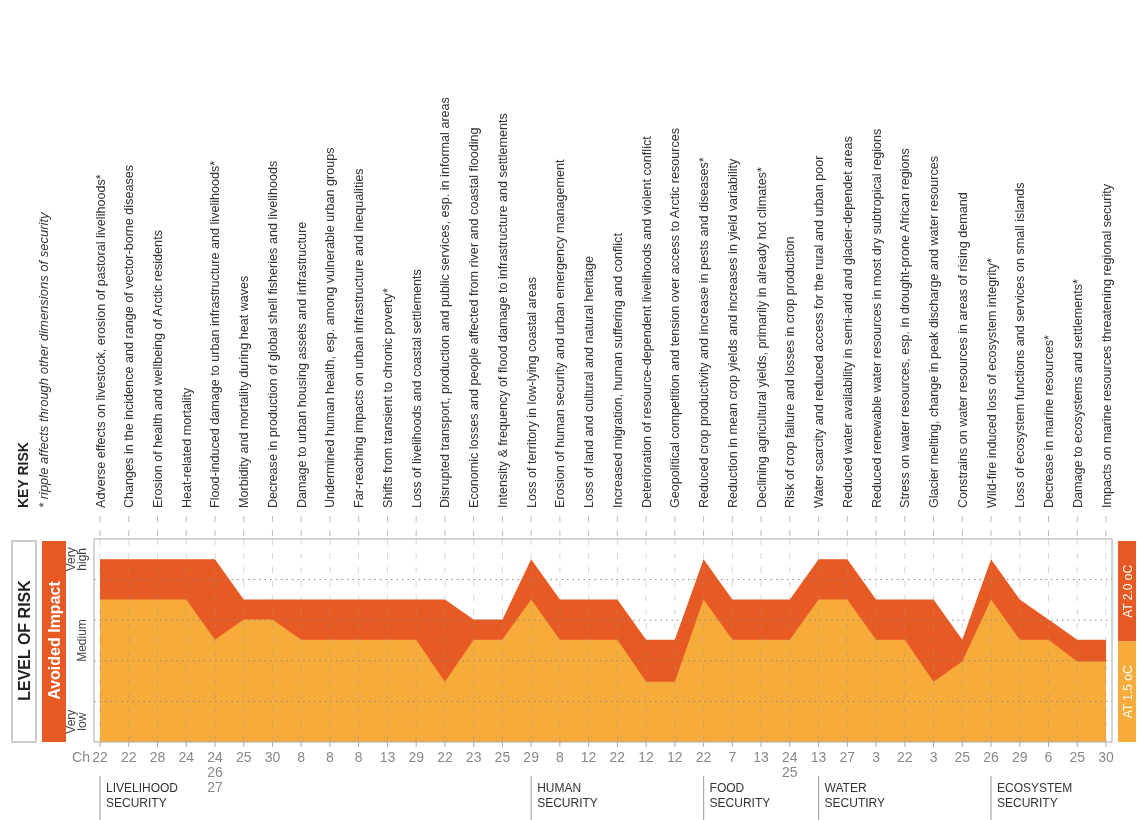 This screenshot has height=820, width=1145. What do you see at coordinates (43, 359) in the screenshot?
I see `chart-subtitle: * ripple affects through other dimensions of security` at bounding box center [43, 359].